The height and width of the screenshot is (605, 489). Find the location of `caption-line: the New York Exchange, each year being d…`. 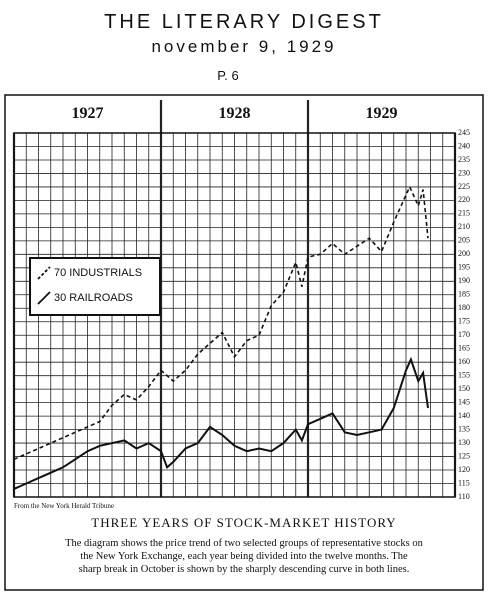

caption-line: the New York Exchange, each year being d… is located at coordinates (244, 556).